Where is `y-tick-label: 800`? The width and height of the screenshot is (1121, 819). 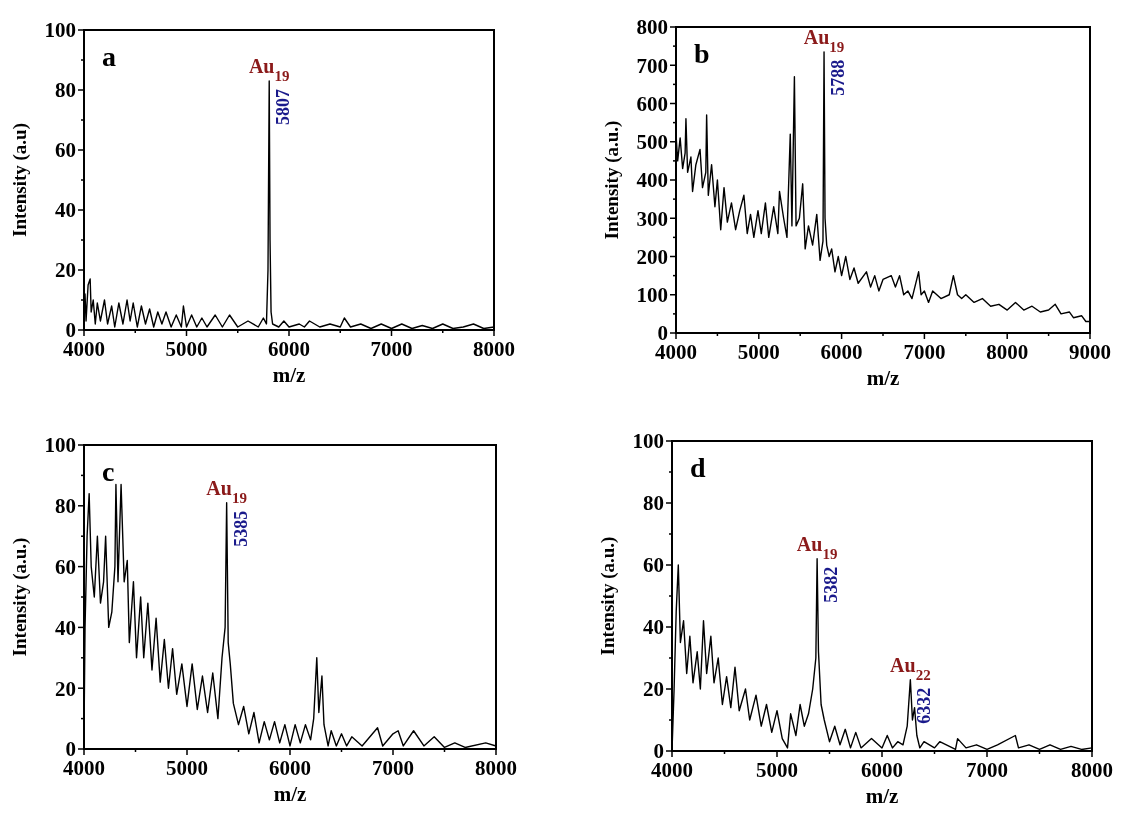 y-tick-label: 800 is located at coordinates (652, 27).